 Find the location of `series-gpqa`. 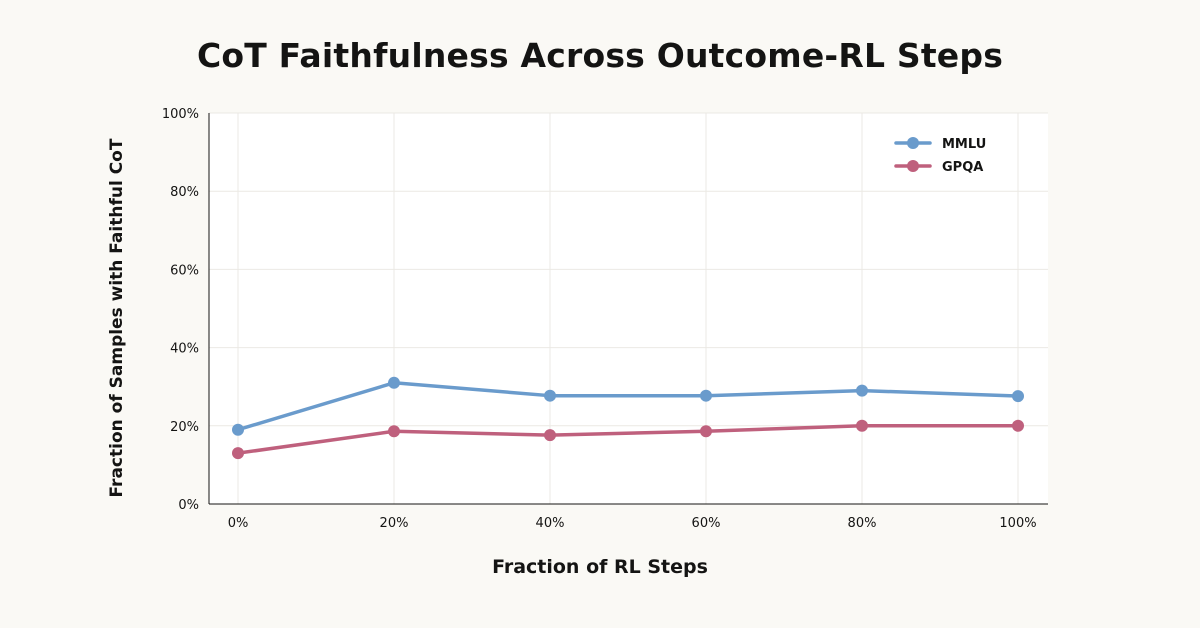

series-gpqa is located at coordinates (628, 439).